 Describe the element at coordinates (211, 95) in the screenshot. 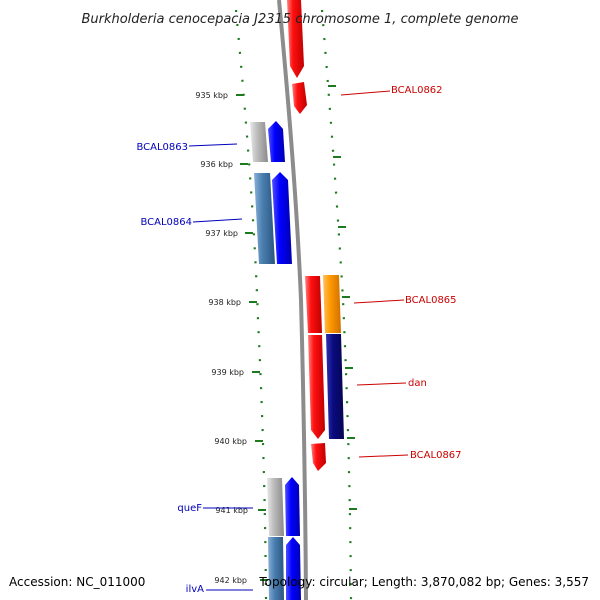

I see `tick-label: 935 kbp` at that location.